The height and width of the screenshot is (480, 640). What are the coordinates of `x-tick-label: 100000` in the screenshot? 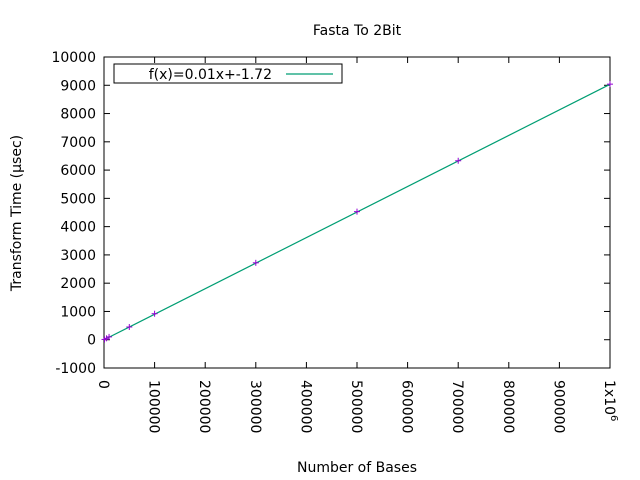 It's located at (154, 406).